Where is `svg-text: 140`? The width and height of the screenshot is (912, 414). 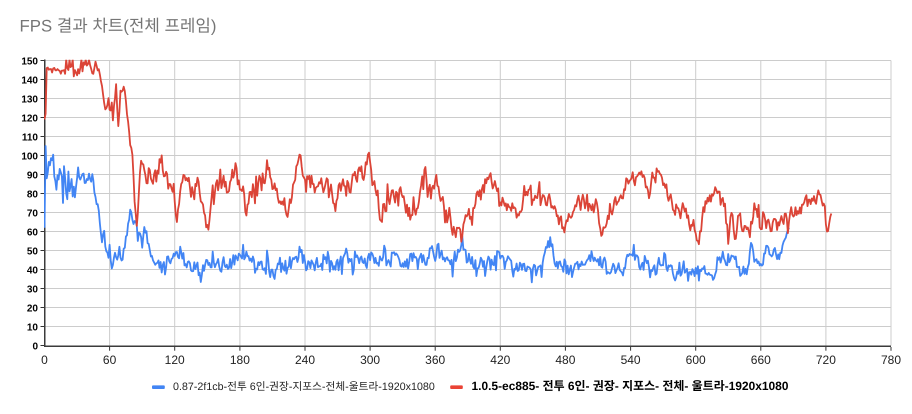 svg-text: 140 is located at coordinates (29, 81).